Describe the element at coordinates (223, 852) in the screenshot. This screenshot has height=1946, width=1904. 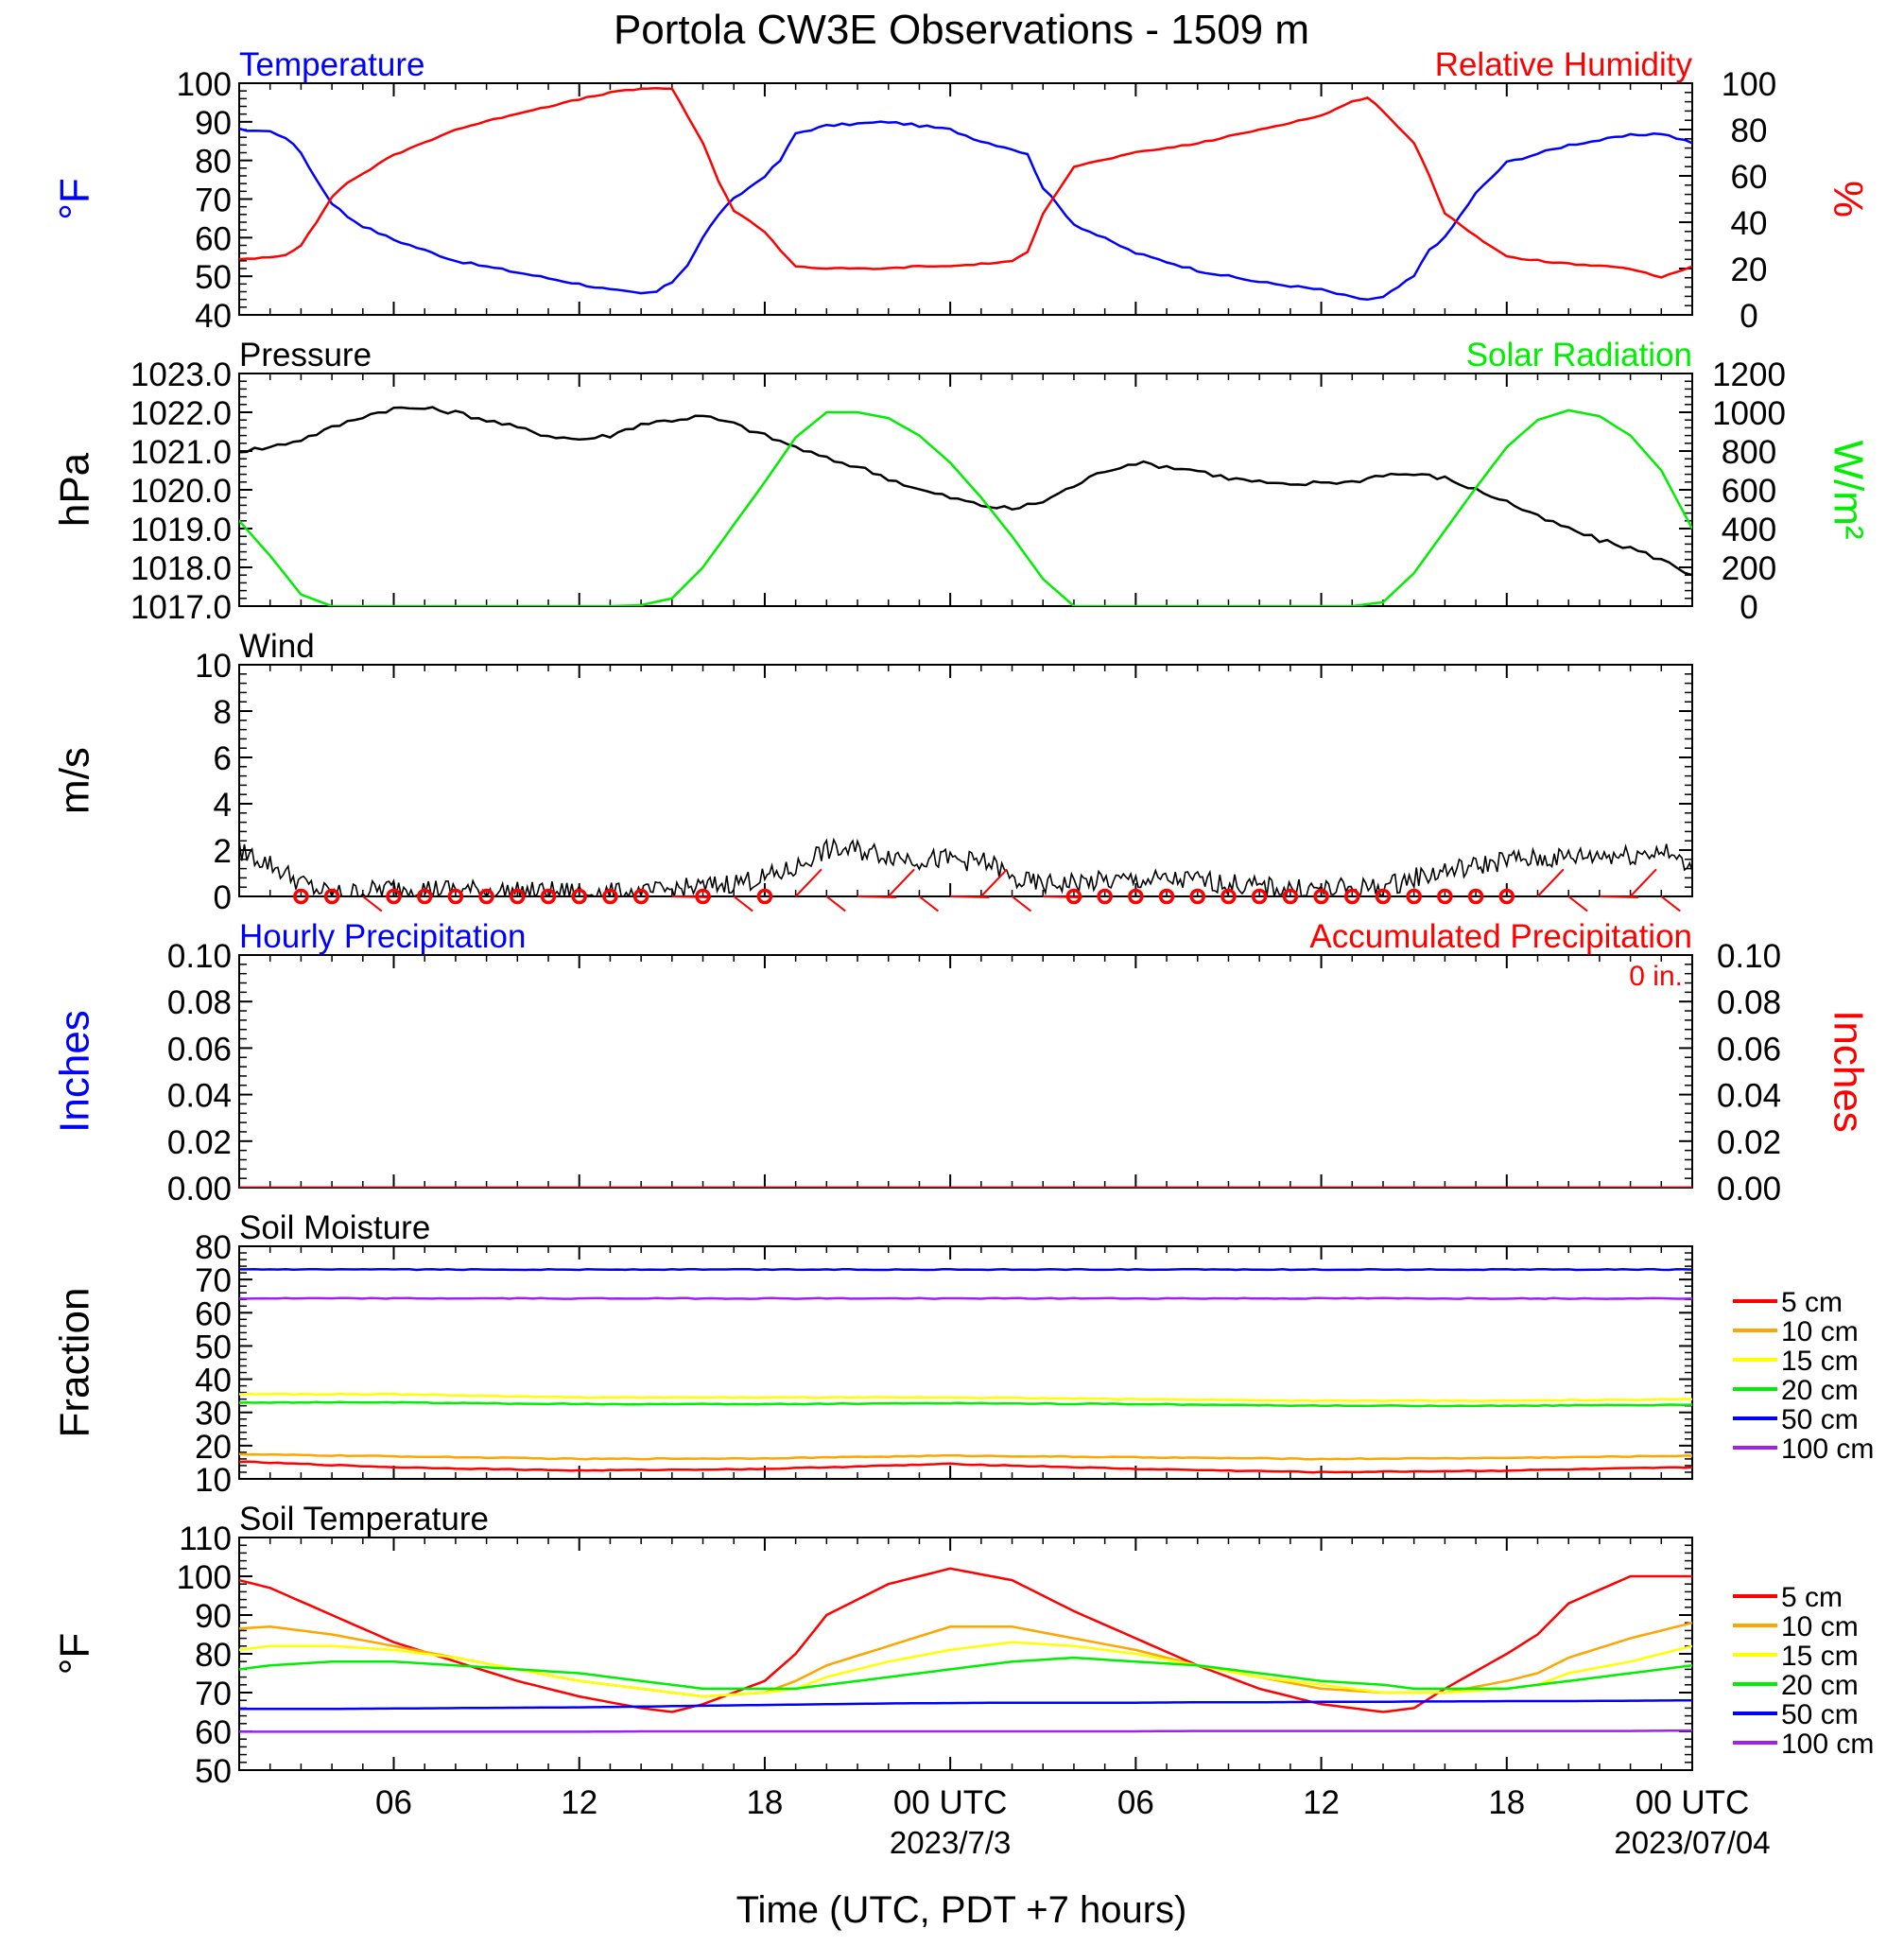
I see `y-tick-label-left: 2` at that location.